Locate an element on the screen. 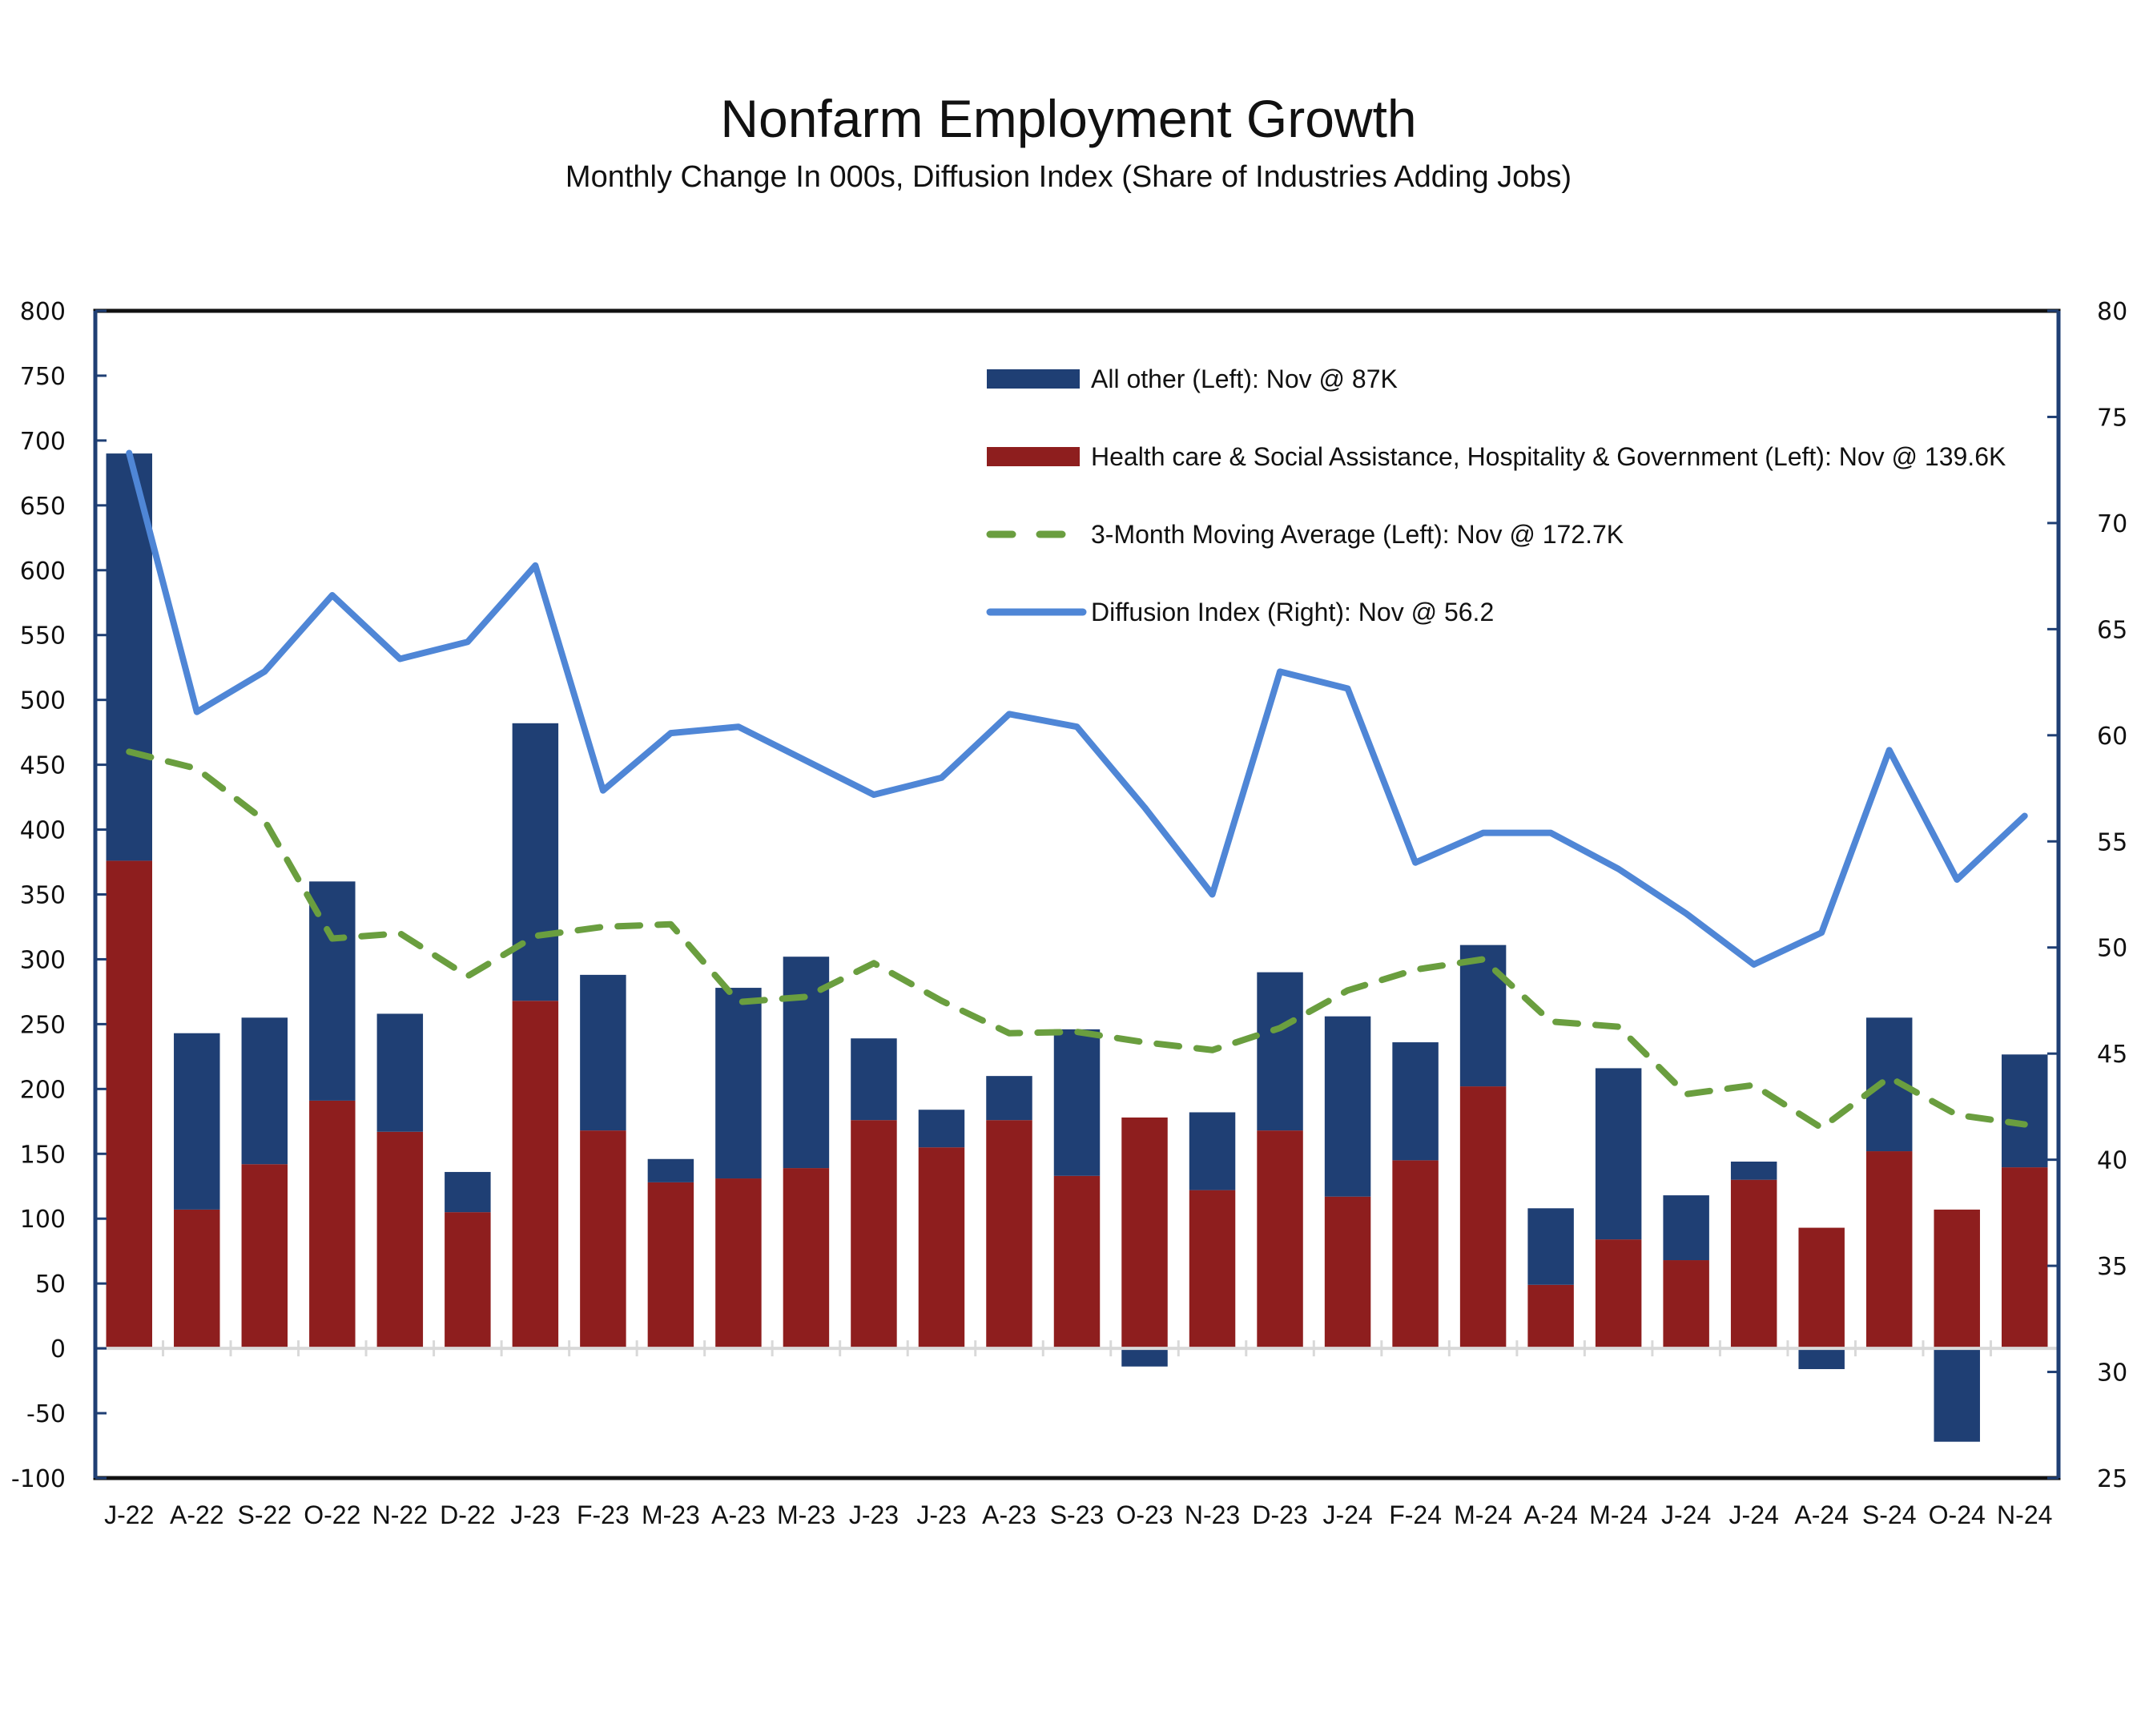  y-right-tick-label: 75 is located at coordinates (2112, 418).